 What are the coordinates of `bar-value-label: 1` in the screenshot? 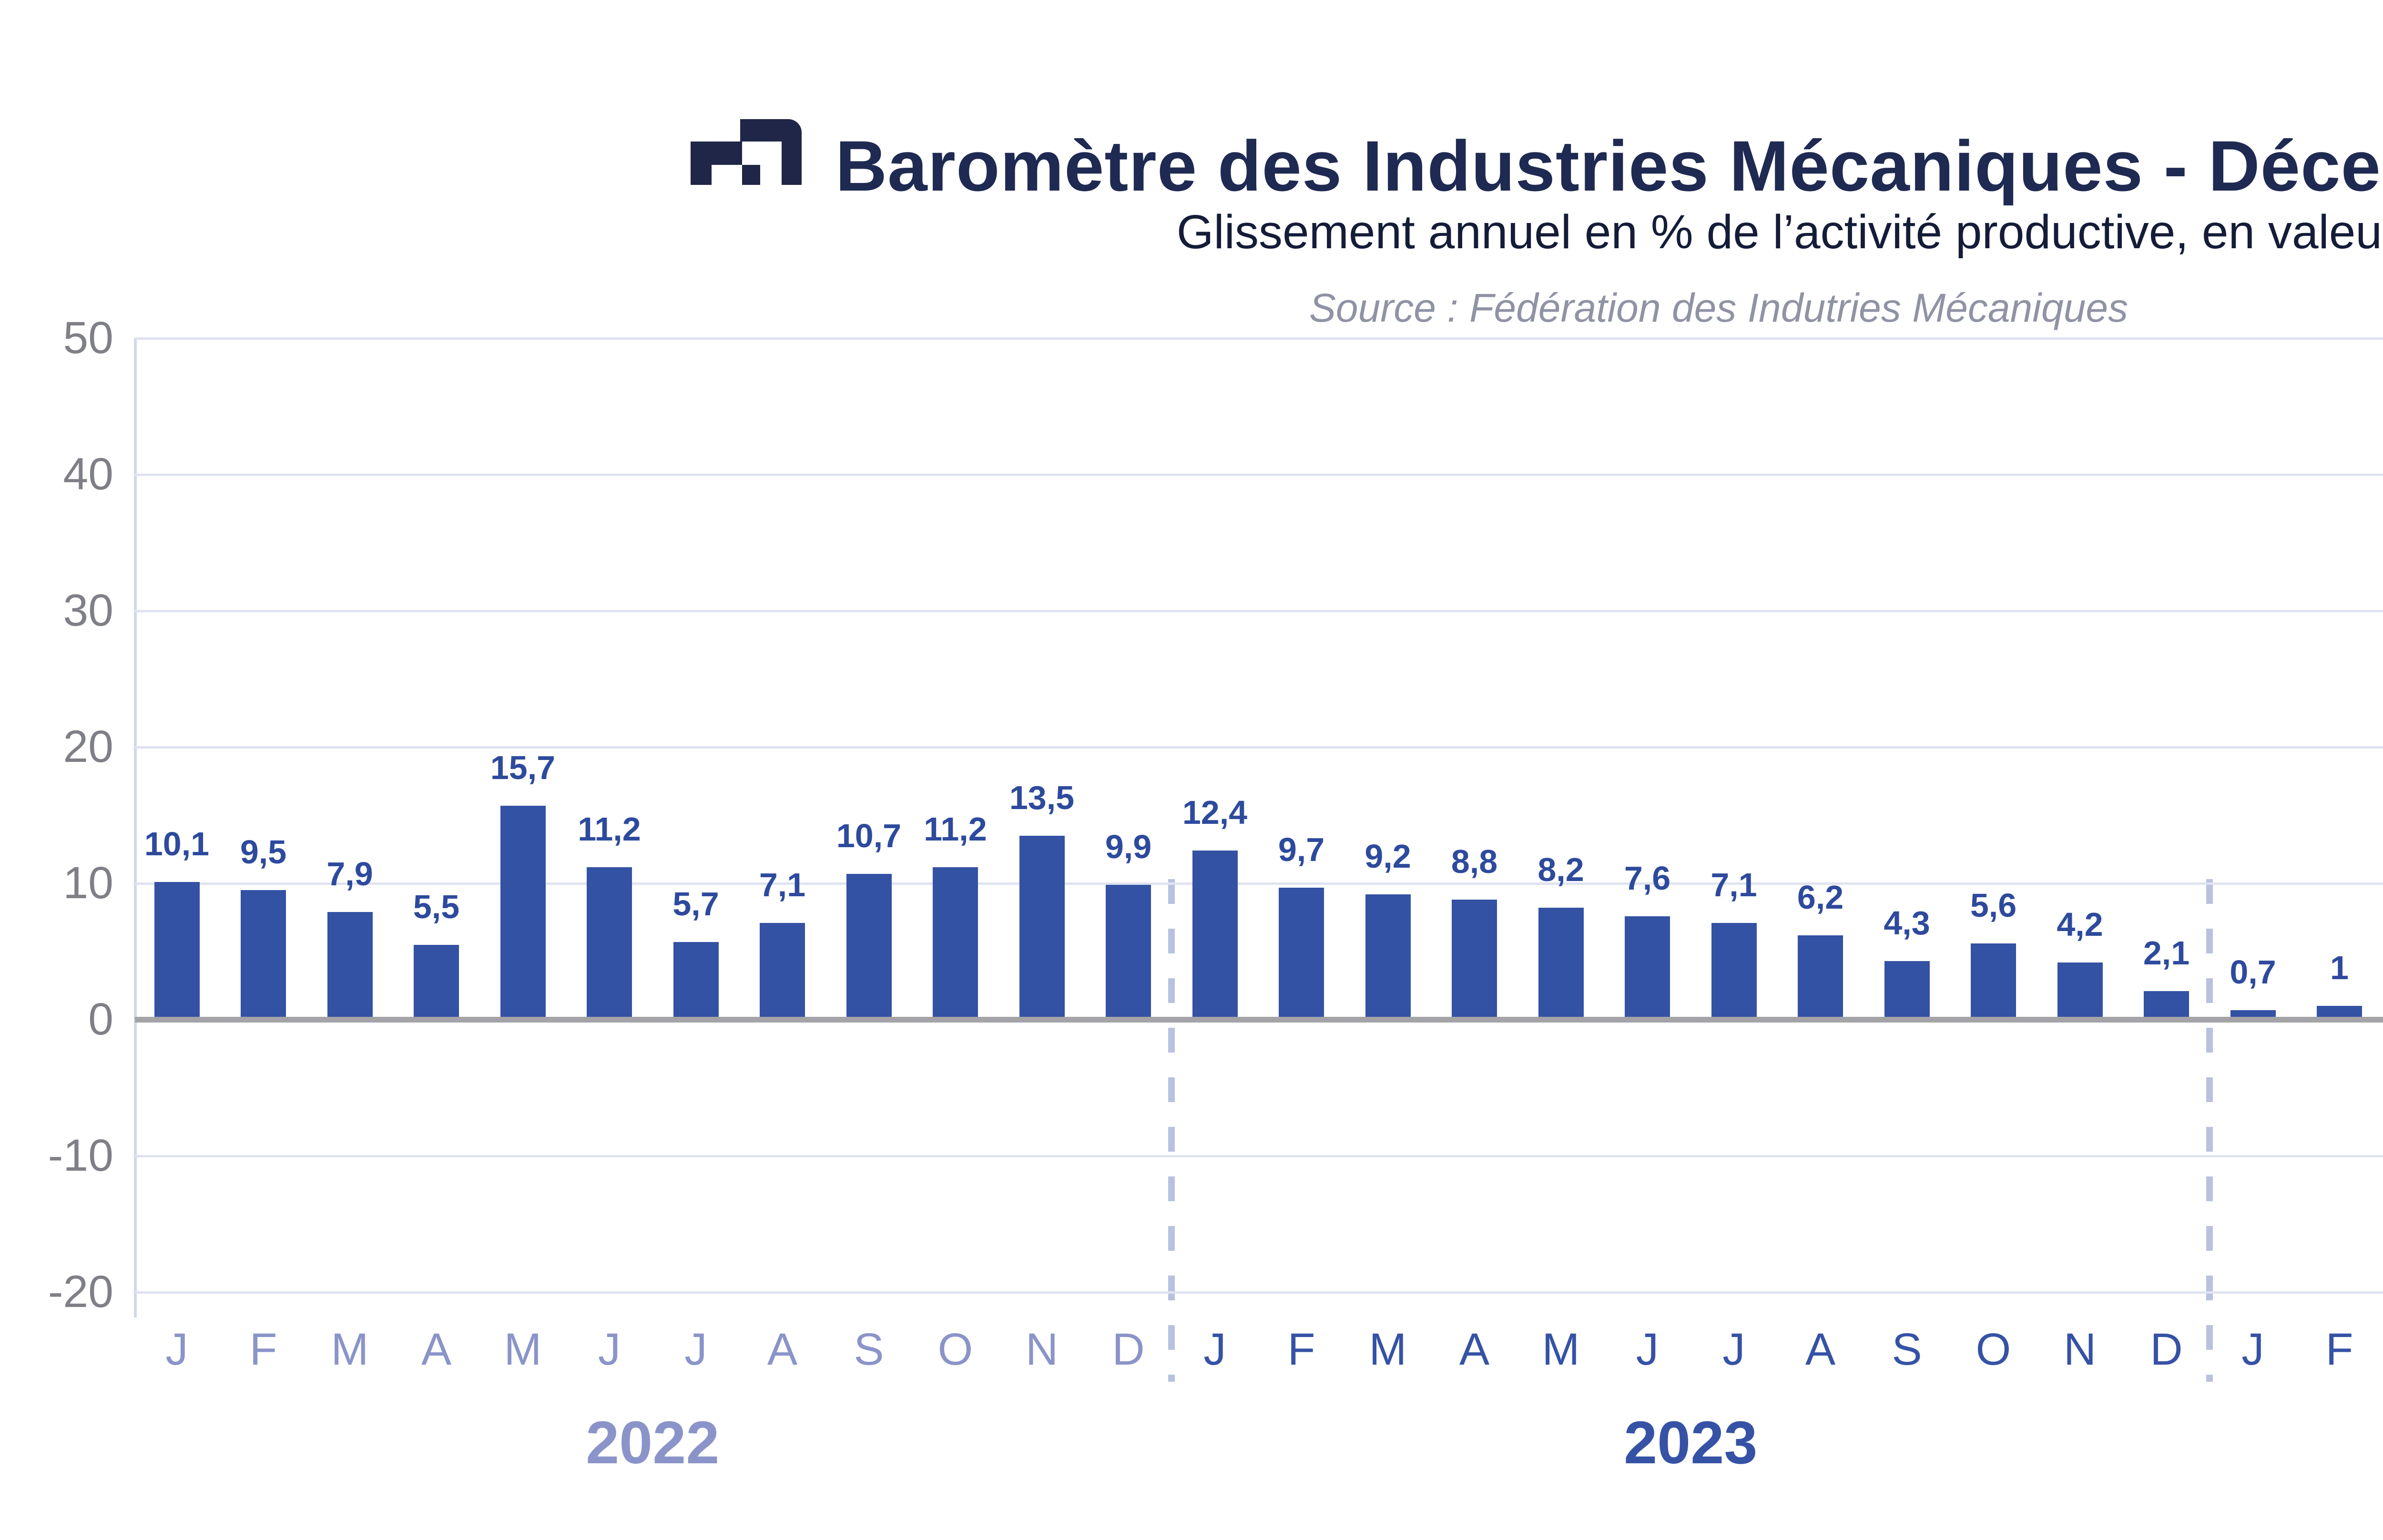 It's located at (2340, 968).